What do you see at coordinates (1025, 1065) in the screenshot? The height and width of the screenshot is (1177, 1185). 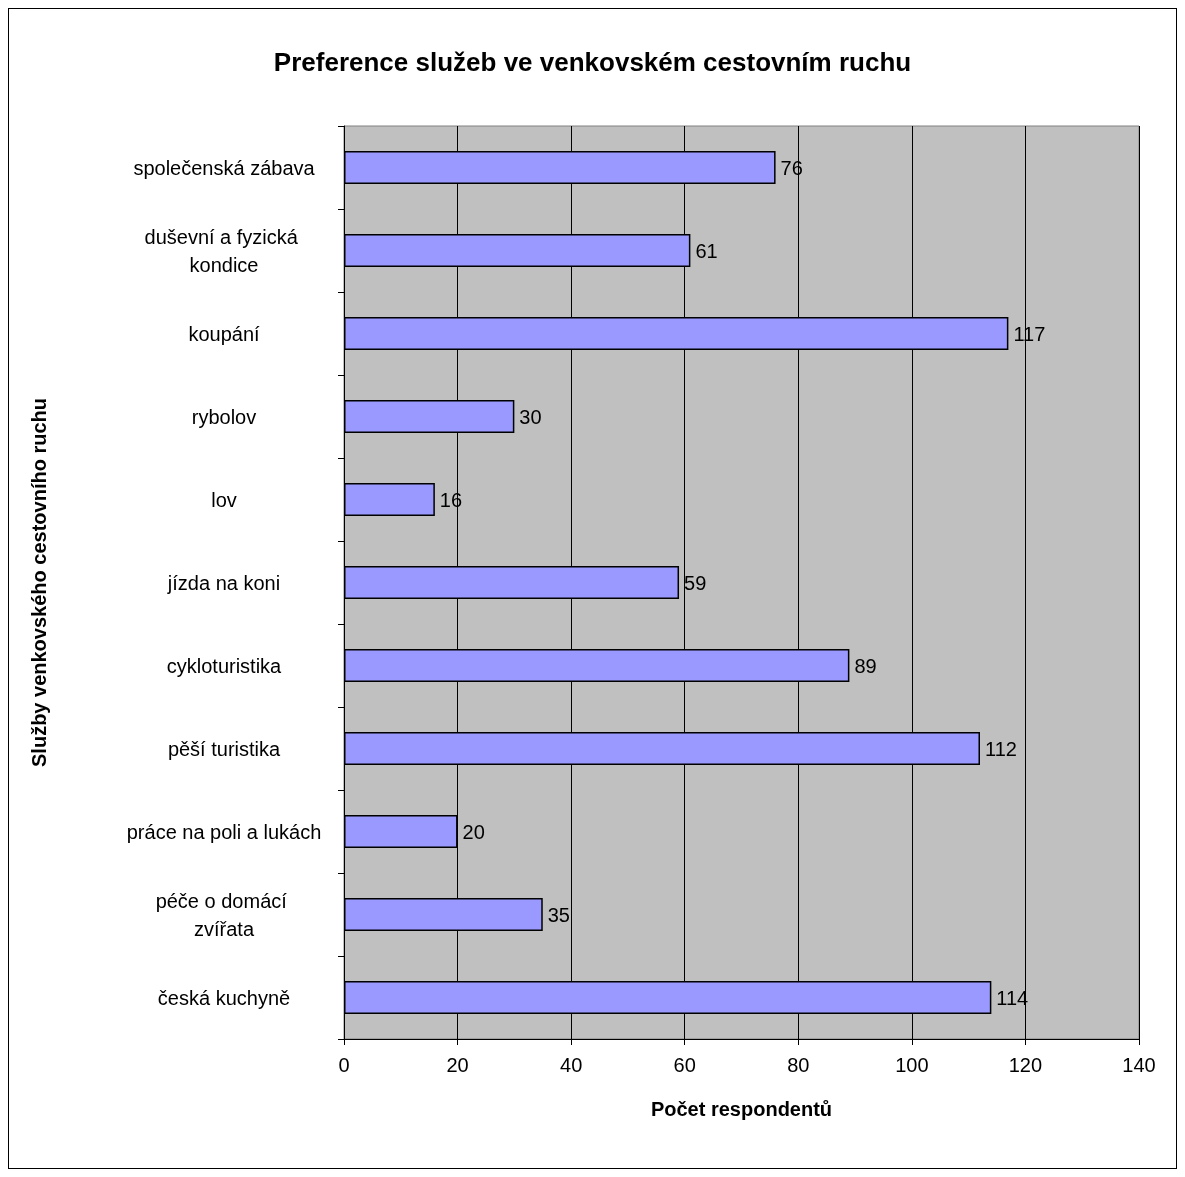 I see `x-tick-label: 120` at bounding box center [1025, 1065].